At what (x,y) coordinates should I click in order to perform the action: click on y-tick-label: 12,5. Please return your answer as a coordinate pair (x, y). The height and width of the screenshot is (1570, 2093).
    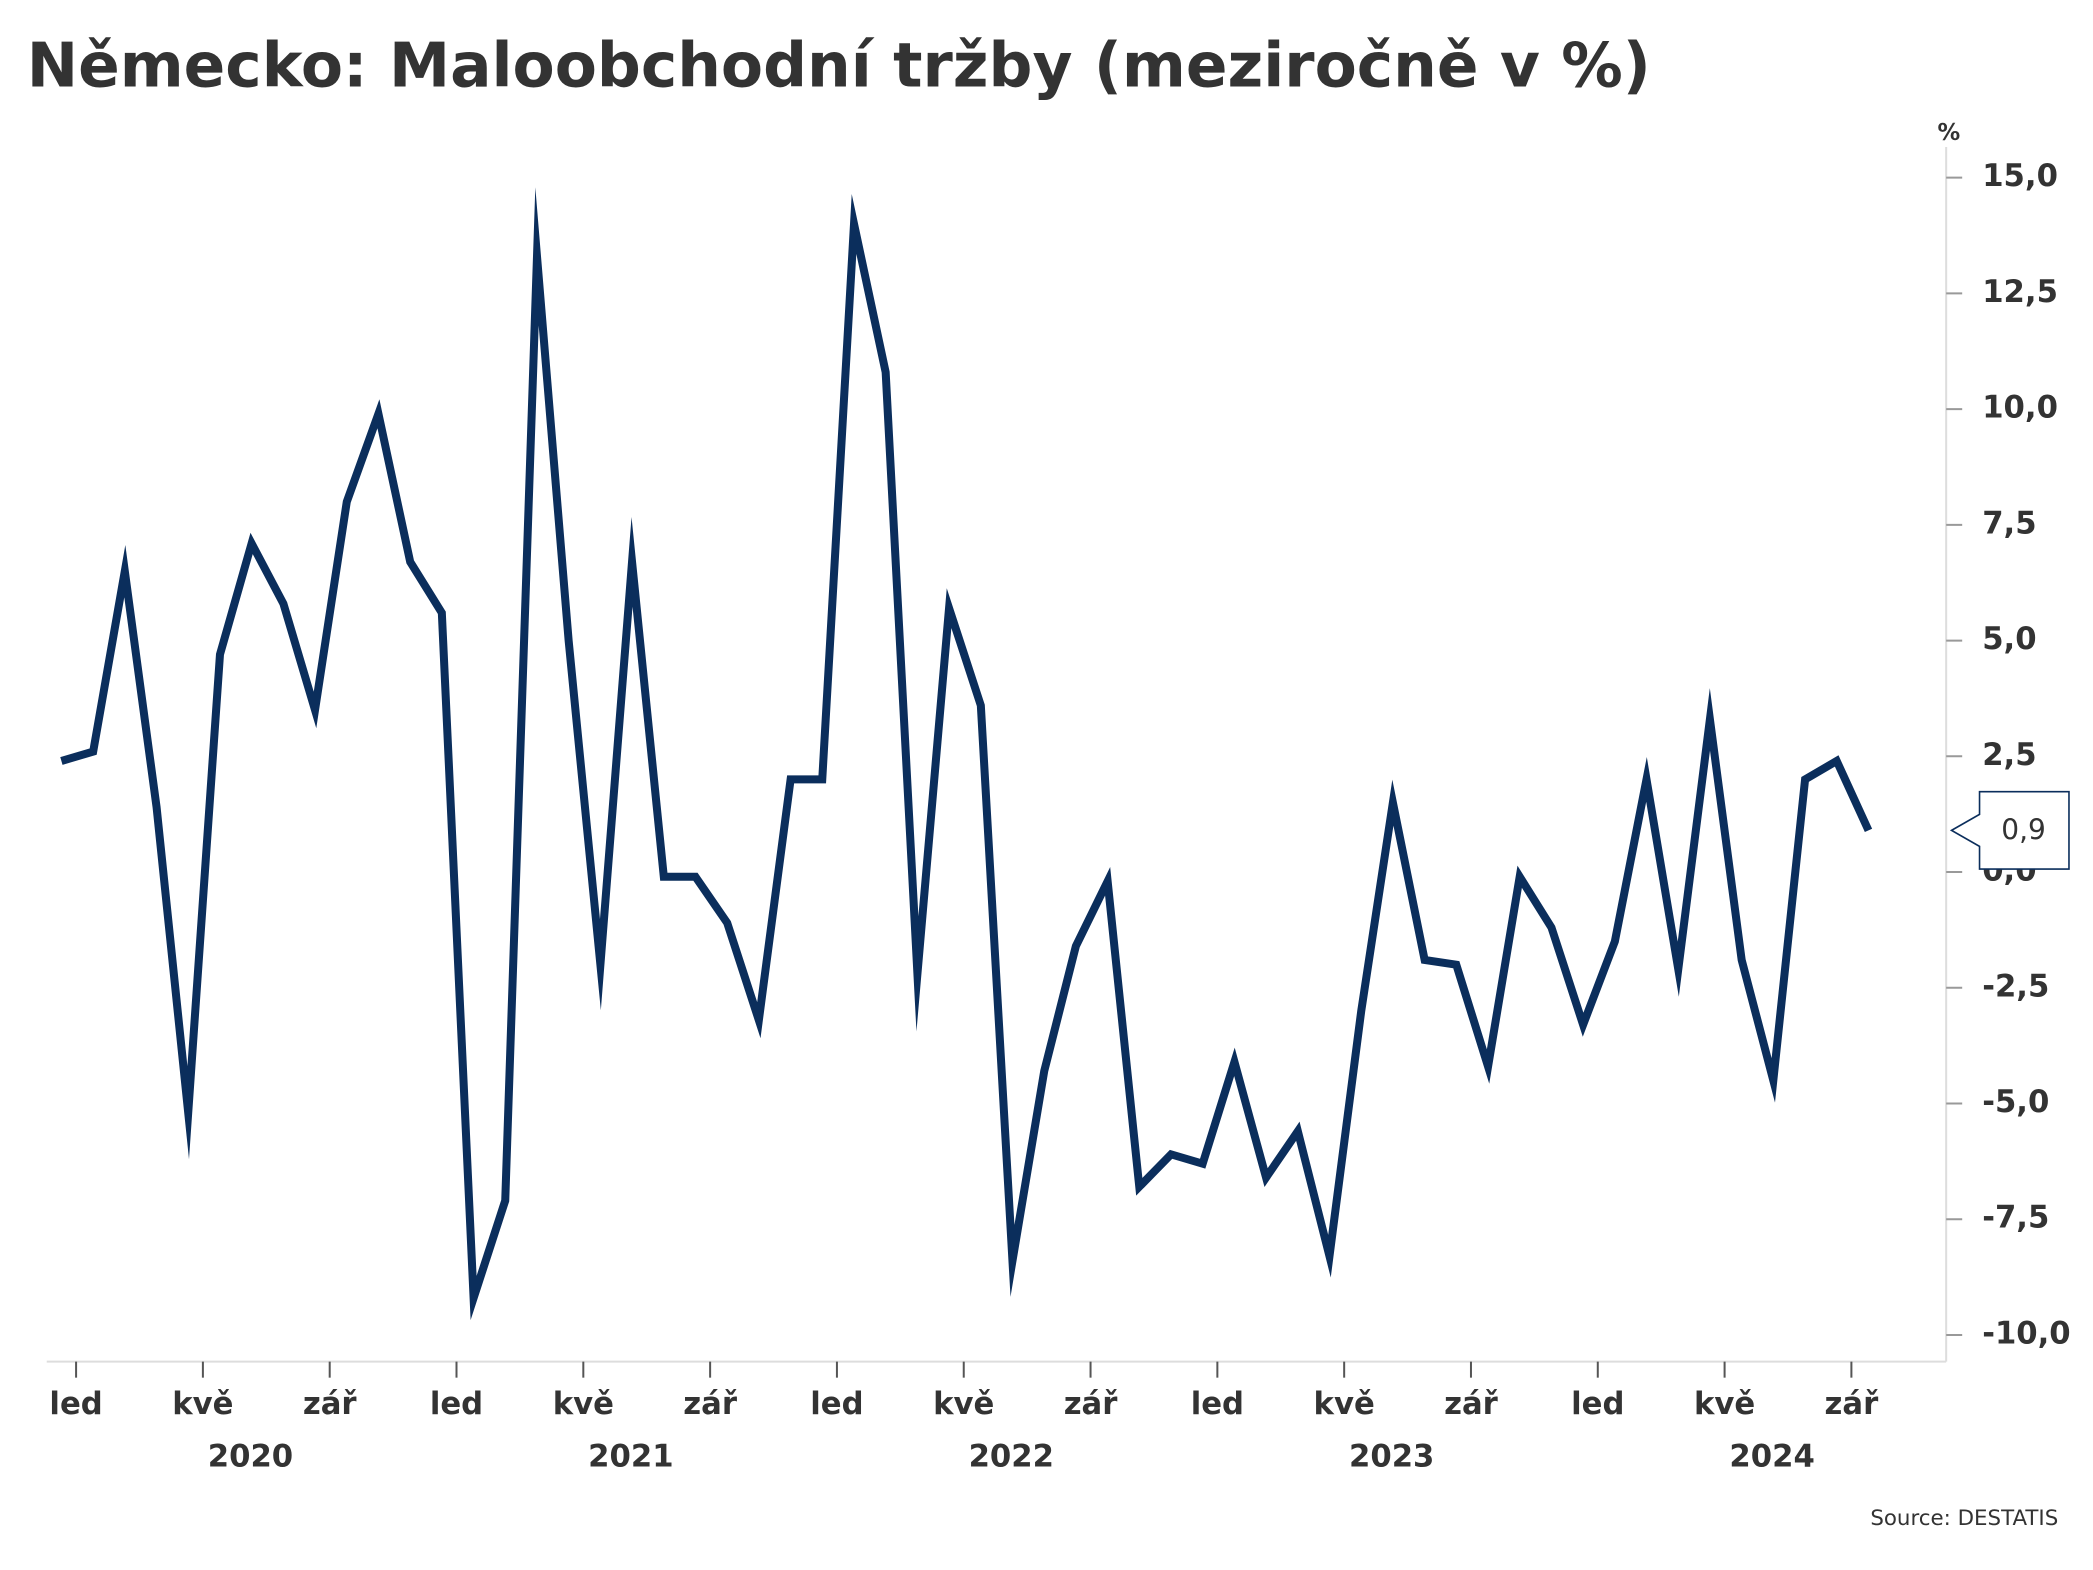
    Looking at the image, I should click on (2020, 292).